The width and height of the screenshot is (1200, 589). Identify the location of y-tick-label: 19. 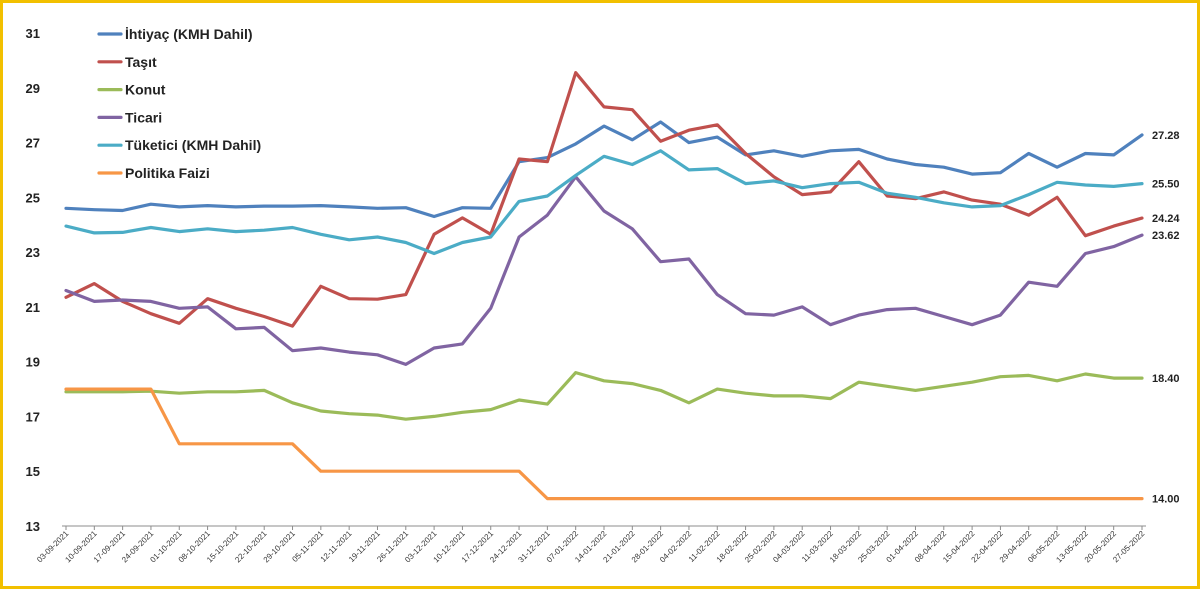
(33, 362).